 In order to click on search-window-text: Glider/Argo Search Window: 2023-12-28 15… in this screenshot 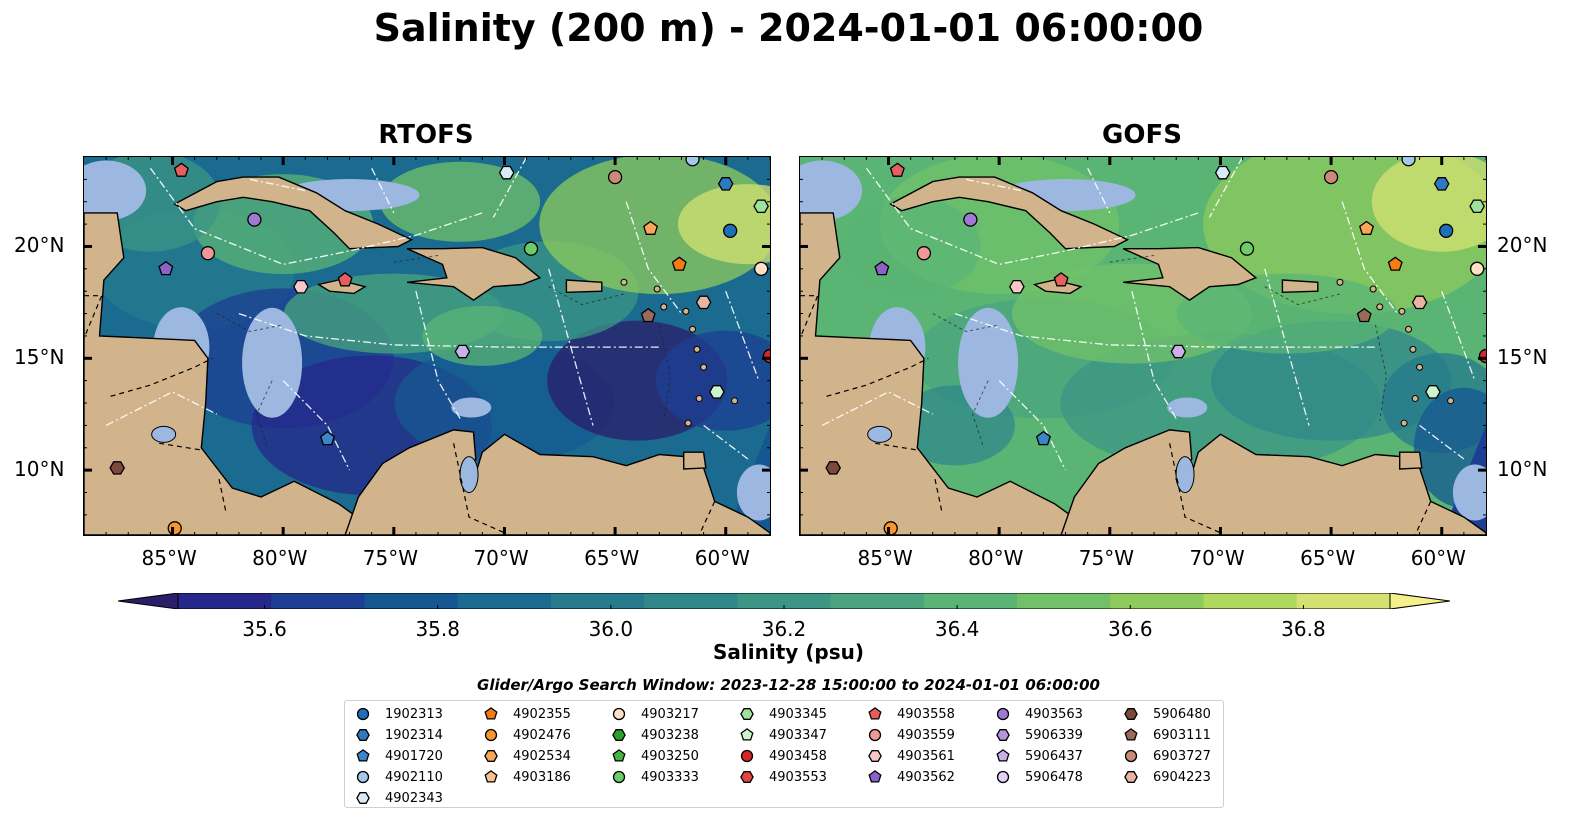, I will do `click(788, 685)`.